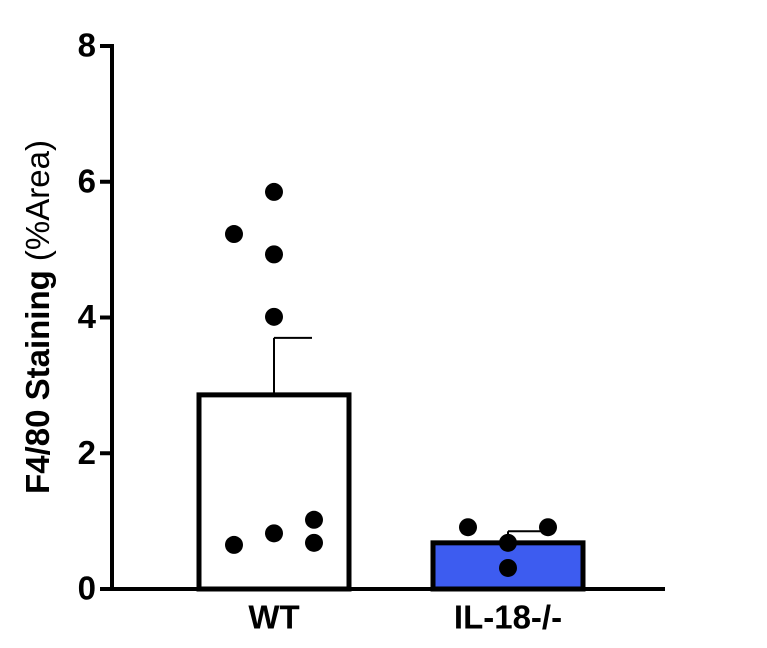  I want to click on y-axis-label: F4/80 Staining (%Area), so click(37, 317).